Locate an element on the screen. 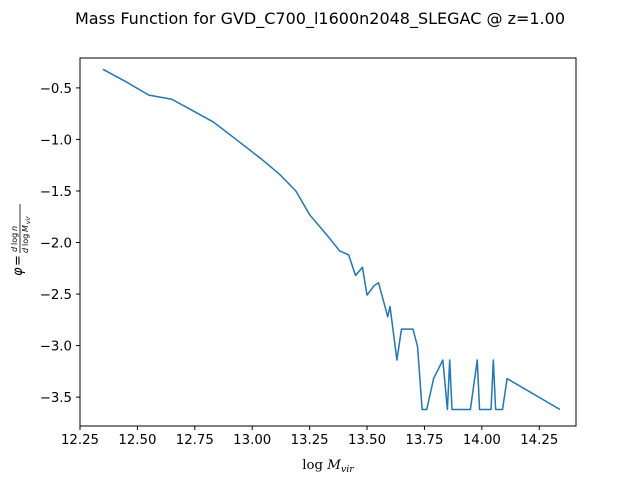 The width and height of the screenshot is (640, 484). svg-text: vir is located at coordinates (28, 220).